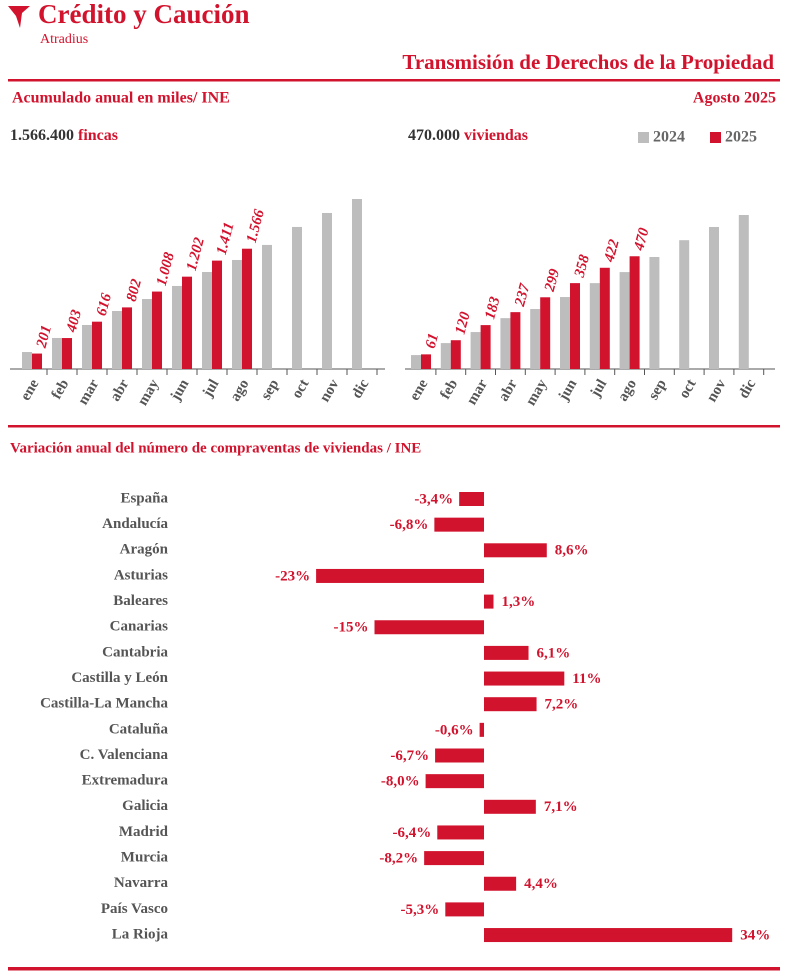 The height and width of the screenshot is (980, 788). I want to click on value-label: 8,6%, so click(572, 551).